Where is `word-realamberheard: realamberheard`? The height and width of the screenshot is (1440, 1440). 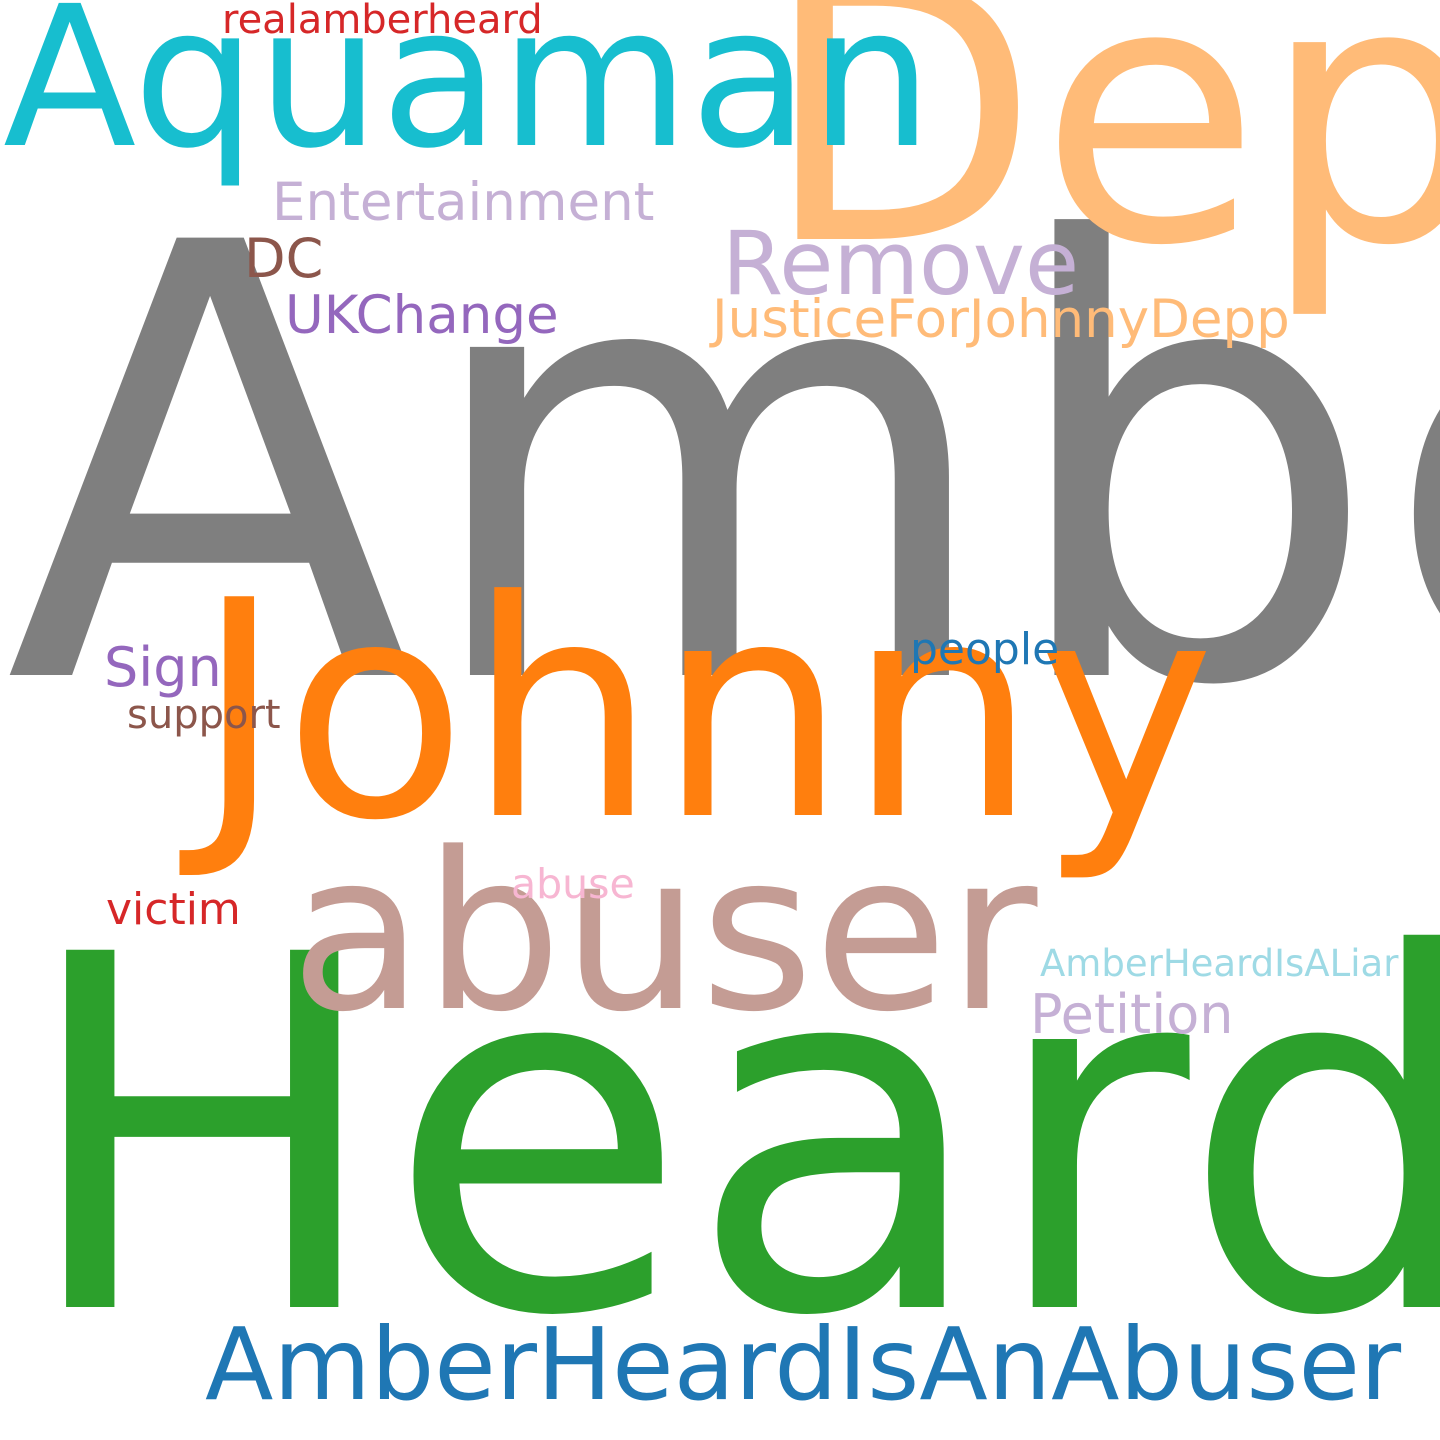 word-realamberheard: realamberheard is located at coordinates (382, 21).